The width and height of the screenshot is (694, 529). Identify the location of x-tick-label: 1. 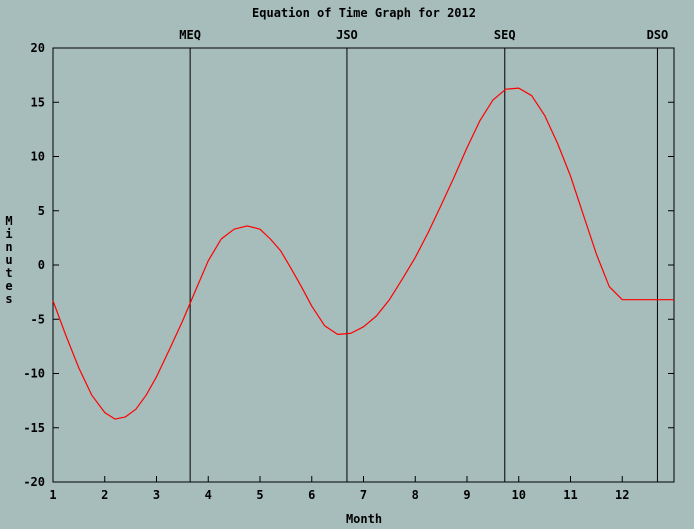
(52, 495).